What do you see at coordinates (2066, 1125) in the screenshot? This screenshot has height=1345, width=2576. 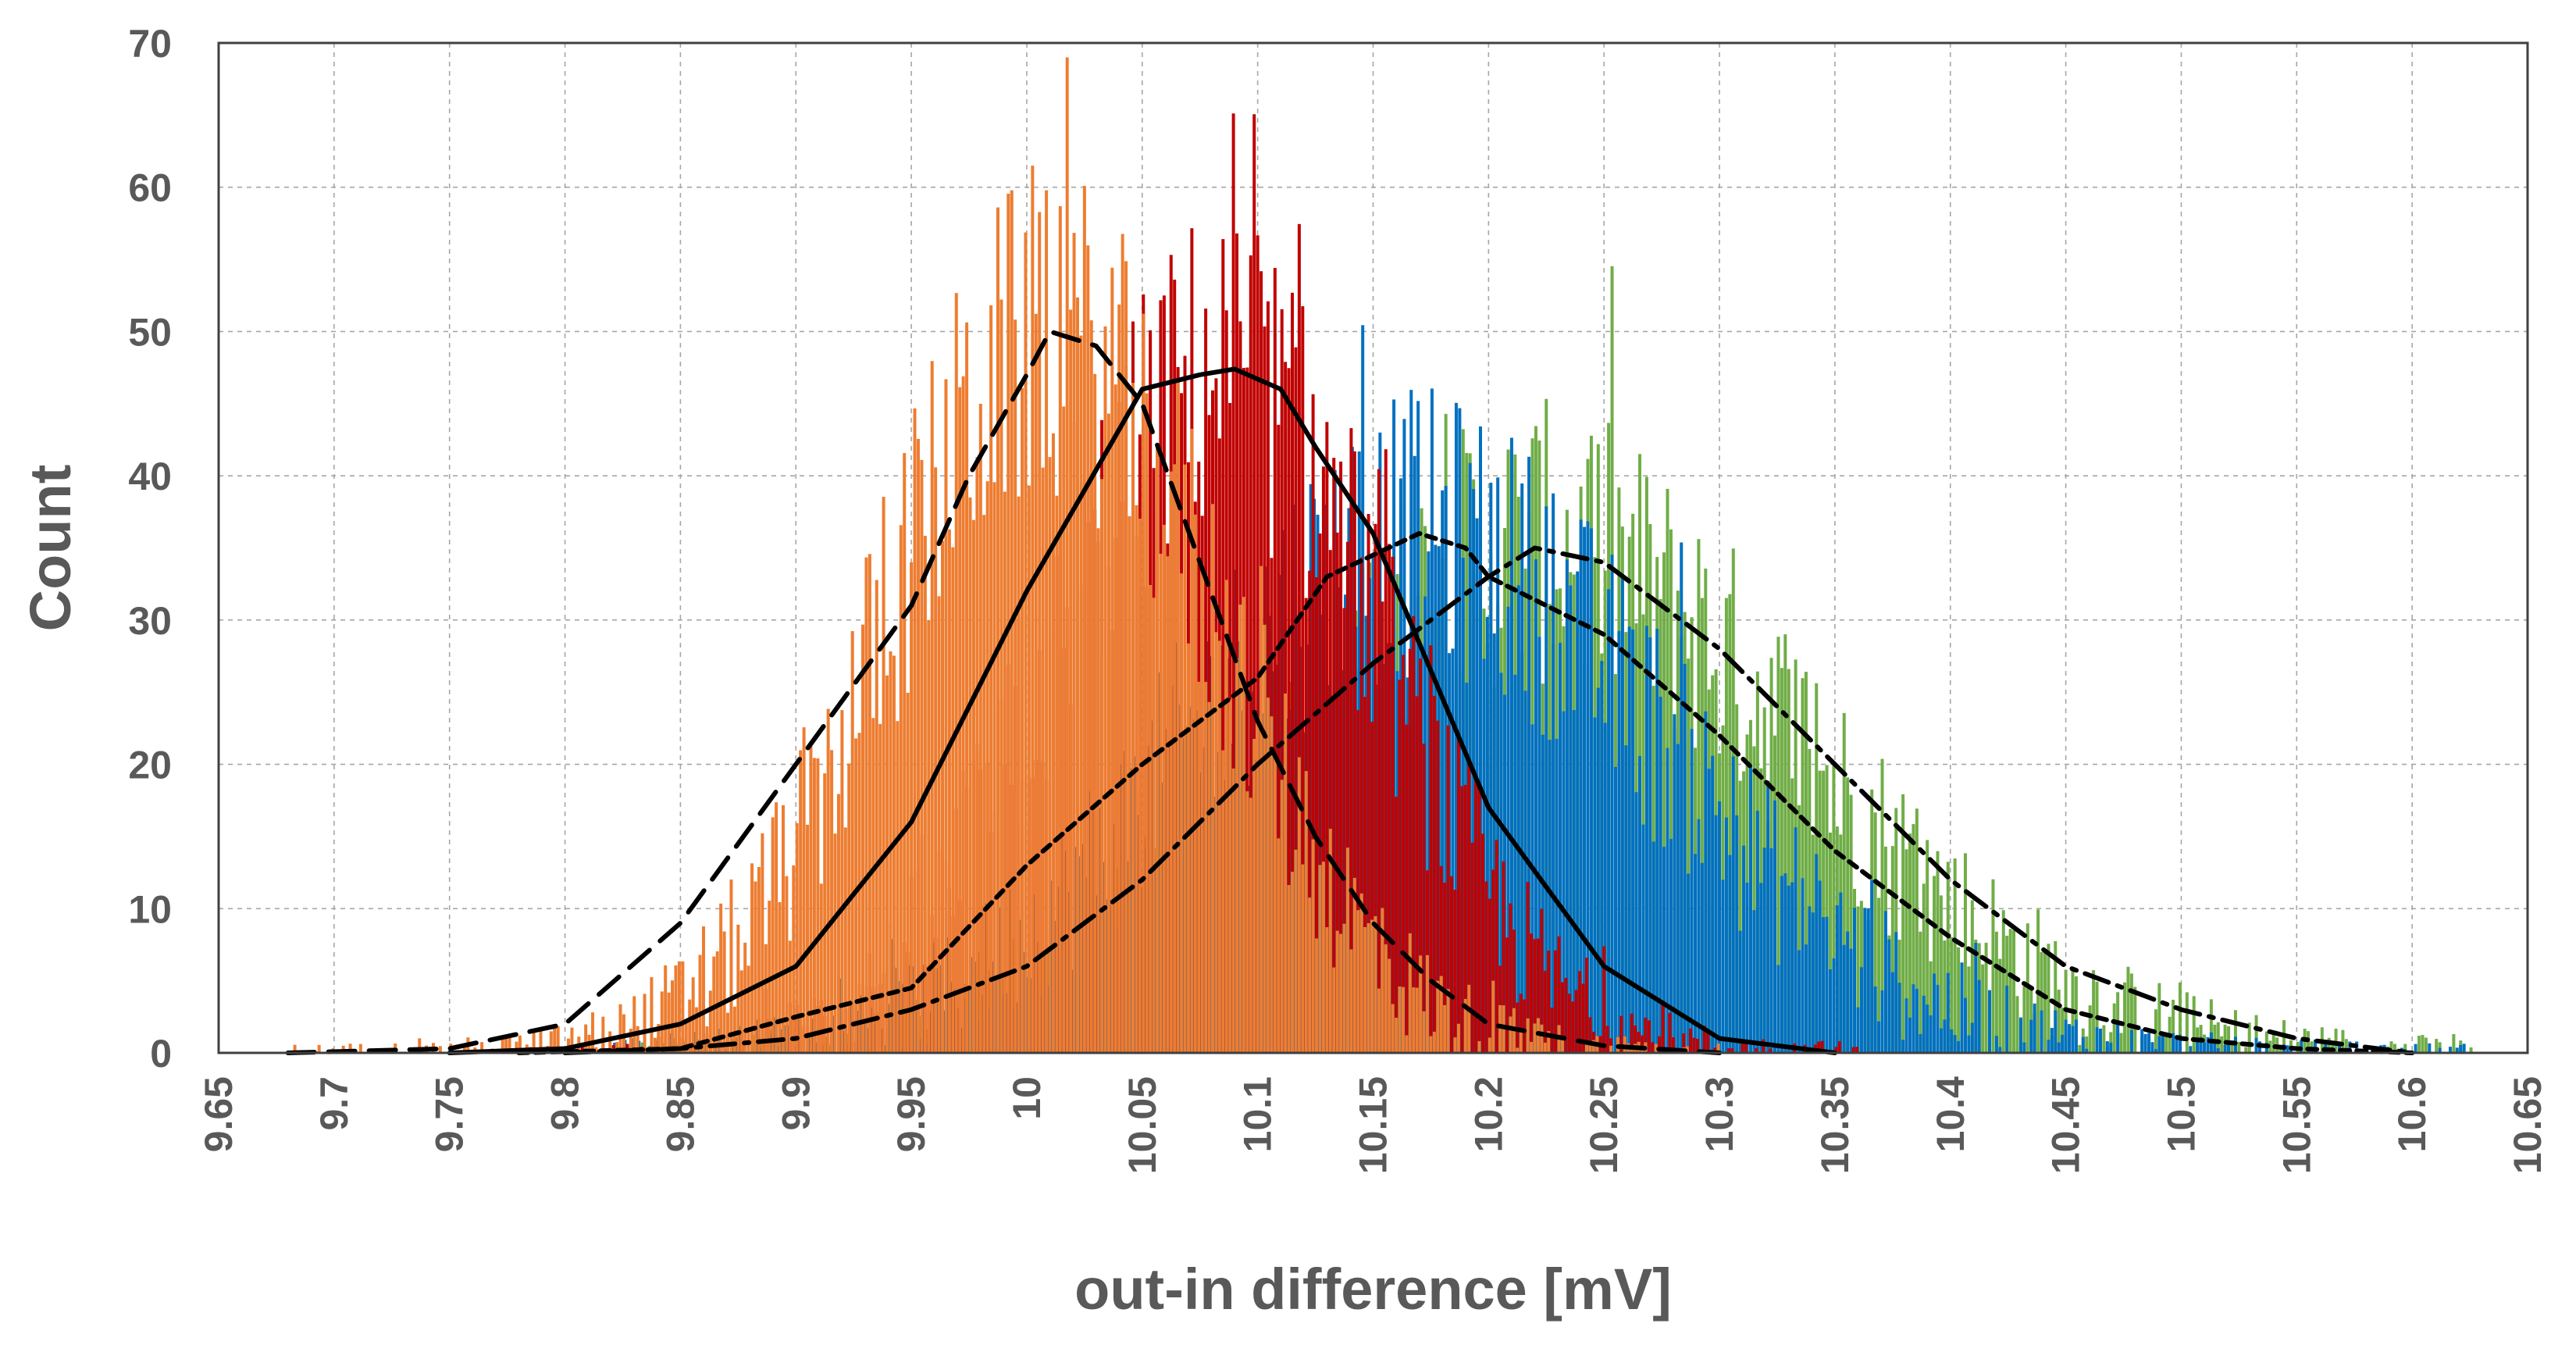 I see `x-tick-label: 10.45` at bounding box center [2066, 1125].